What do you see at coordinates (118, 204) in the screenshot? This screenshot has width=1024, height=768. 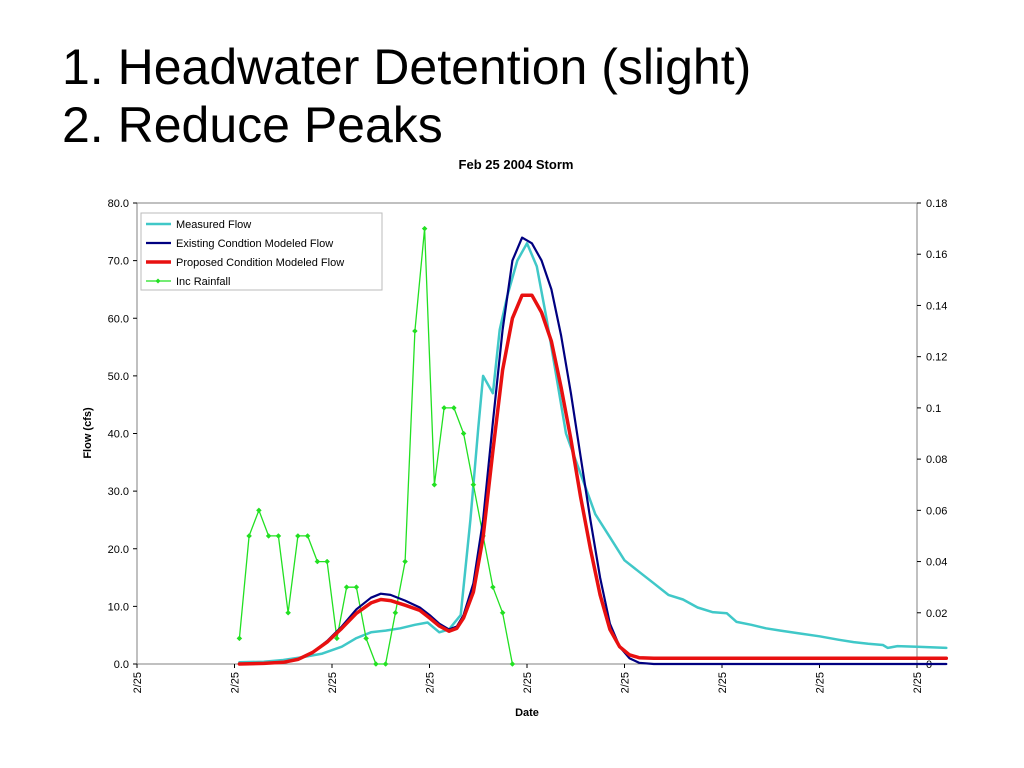 I see `y-tick-label: 80.0` at bounding box center [118, 204].